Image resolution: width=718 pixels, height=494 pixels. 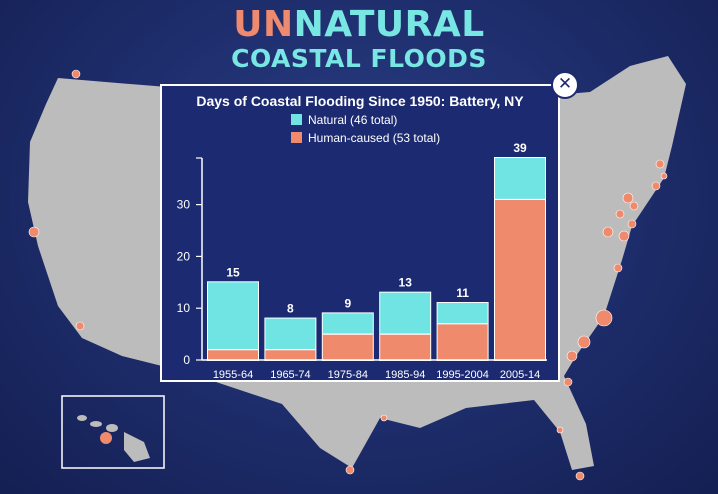 What do you see at coordinates (348, 374) in the screenshot?
I see `x-tick-label: 1975-84` at bounding box center [348, 374].